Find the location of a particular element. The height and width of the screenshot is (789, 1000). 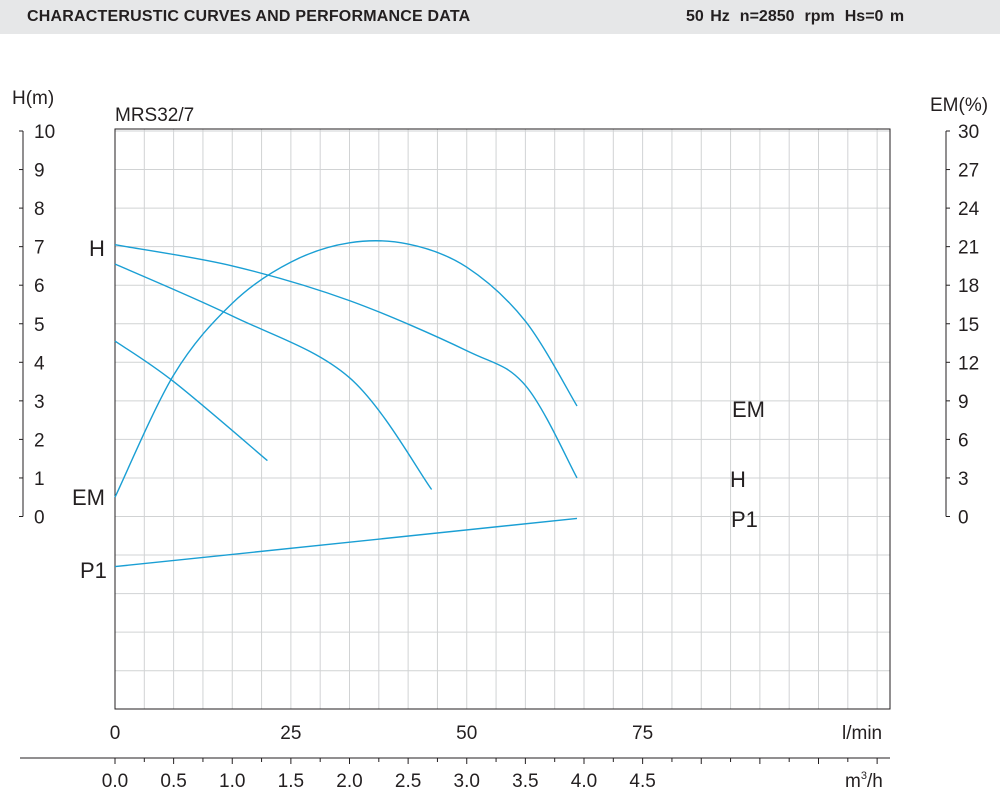

left-axis-tick-label: 4 is located at coordinates (39, 363).